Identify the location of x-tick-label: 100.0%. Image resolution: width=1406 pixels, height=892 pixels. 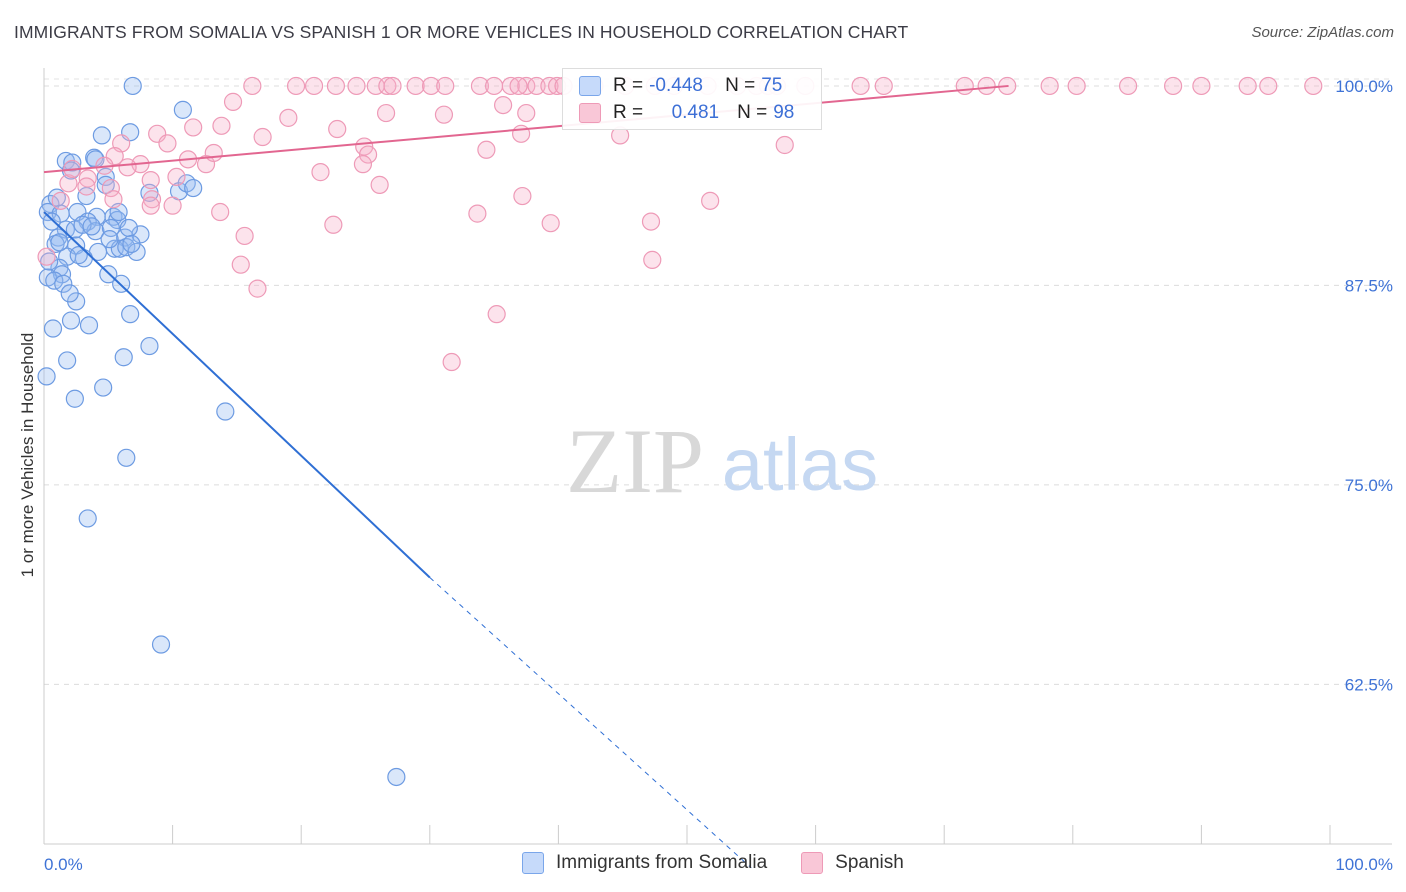
(1364, 864).